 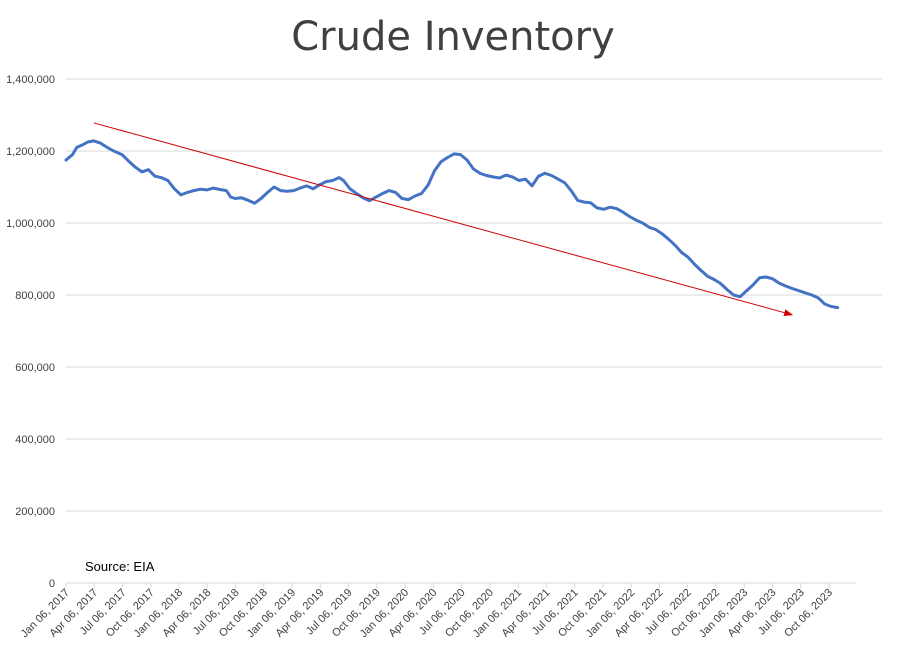 What do you see at coordinates (30, 80) in the screenshot?
I see `y-tick-label: 1,400,000` at bounding box center [30, 80].